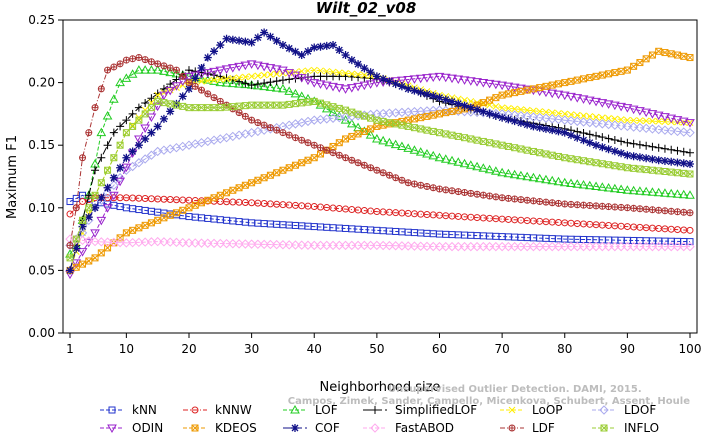 Image resolution: width=702 pixels, height=434 pixels. I want to click on x-tick-label: 20, so click(188, 349).